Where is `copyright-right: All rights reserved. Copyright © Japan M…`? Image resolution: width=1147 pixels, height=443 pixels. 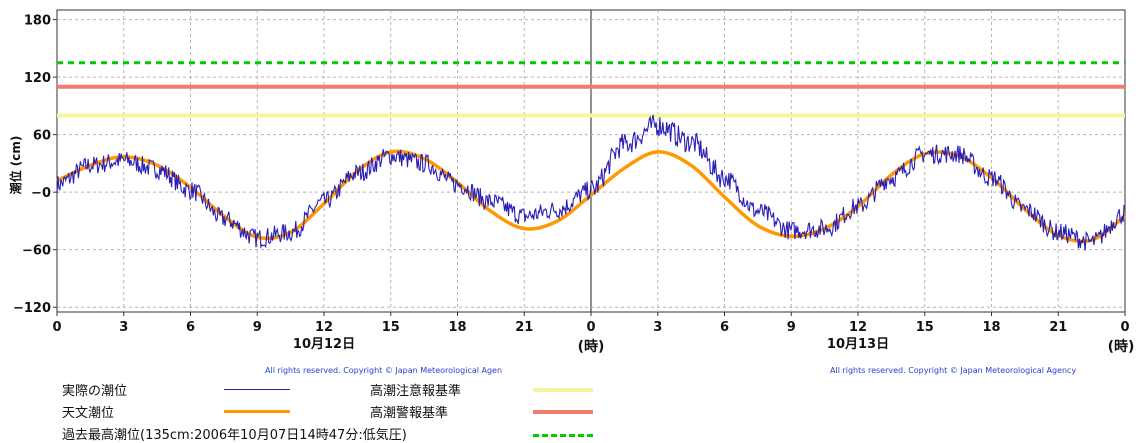
copyright-right: All rights reserved. Copyright © Japan M… is located at coordinates (953, 370).